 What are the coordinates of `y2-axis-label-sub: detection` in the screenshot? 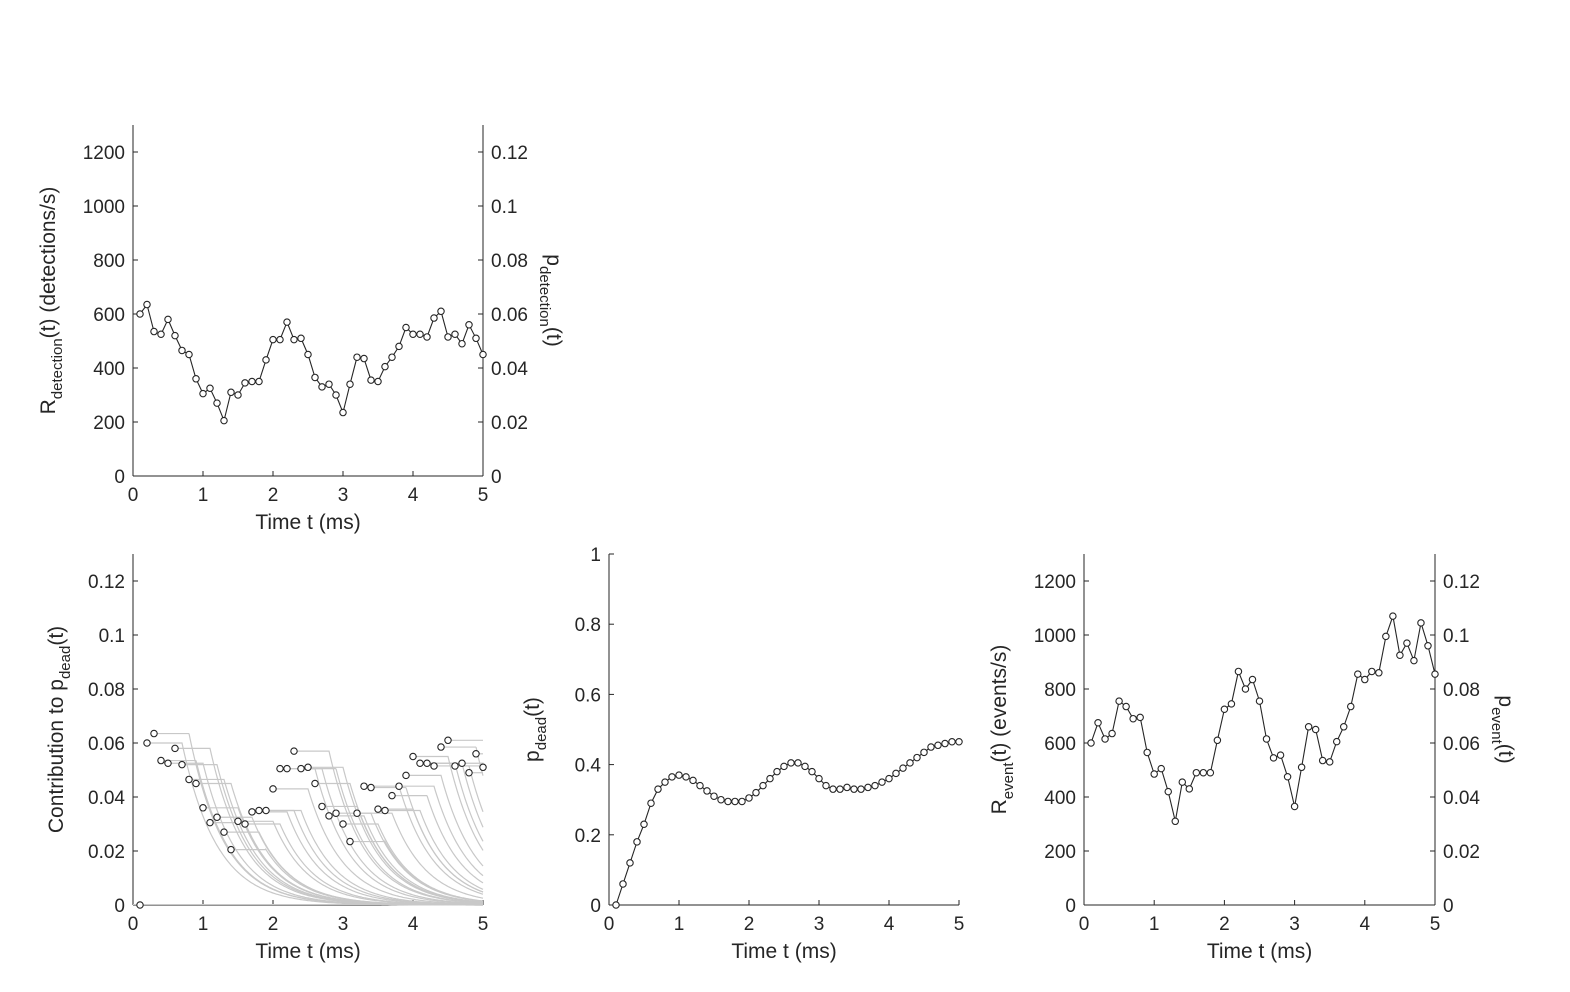 It's located at (544, 296).